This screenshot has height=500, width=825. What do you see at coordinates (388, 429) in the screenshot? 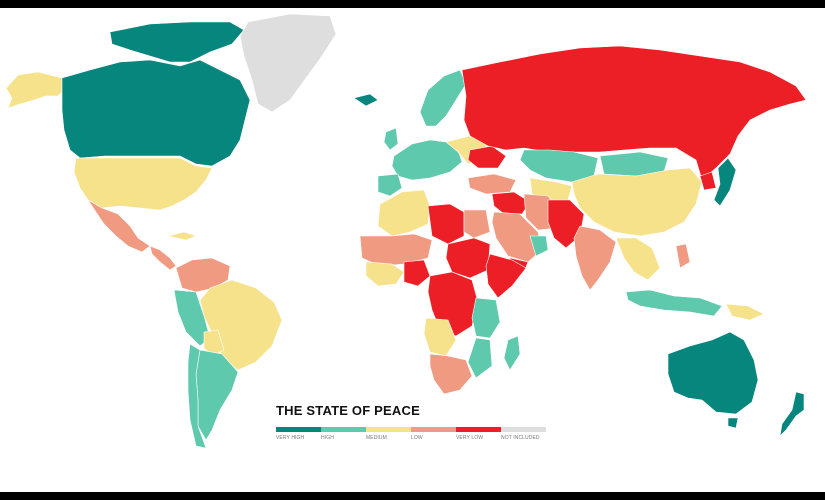
I see `legend-swatch-medium` at bounding box center [388, 429].